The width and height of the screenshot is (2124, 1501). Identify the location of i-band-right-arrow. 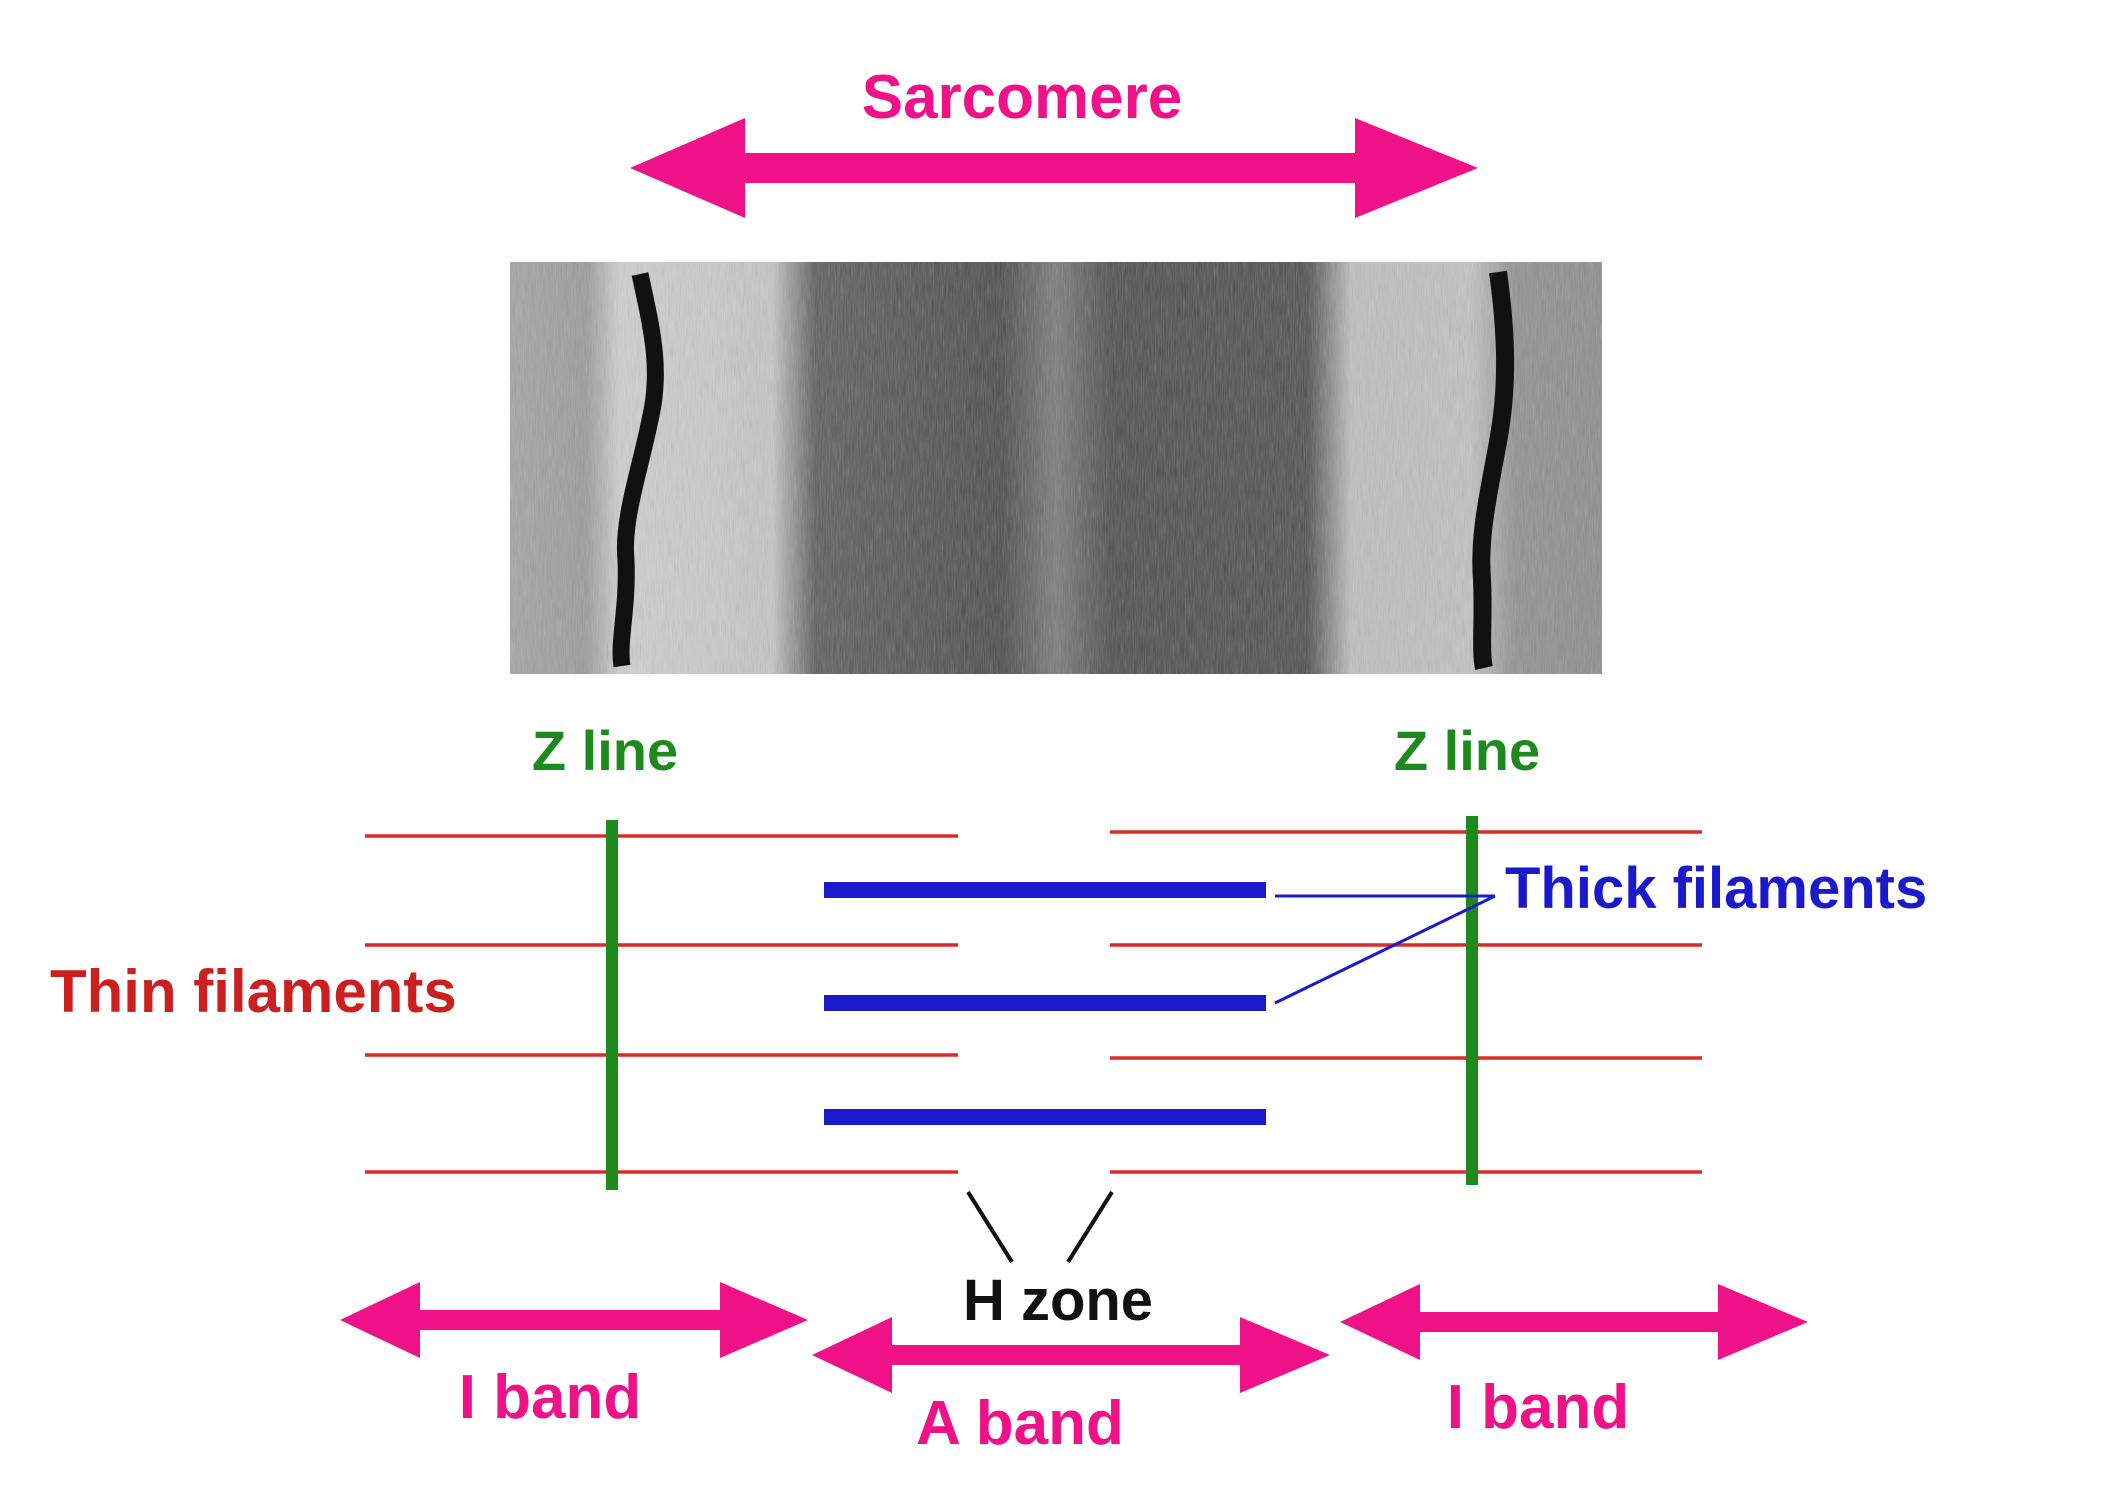
(1574, 1322).